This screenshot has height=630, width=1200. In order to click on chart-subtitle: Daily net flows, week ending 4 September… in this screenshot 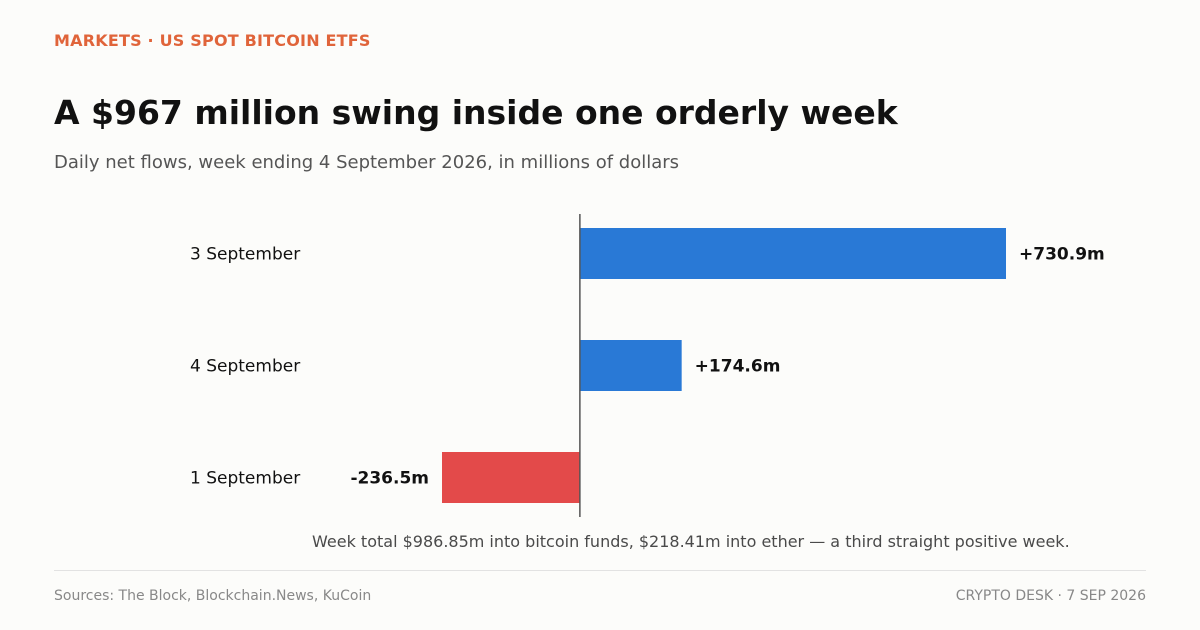, I will do `click(367, 162)`.